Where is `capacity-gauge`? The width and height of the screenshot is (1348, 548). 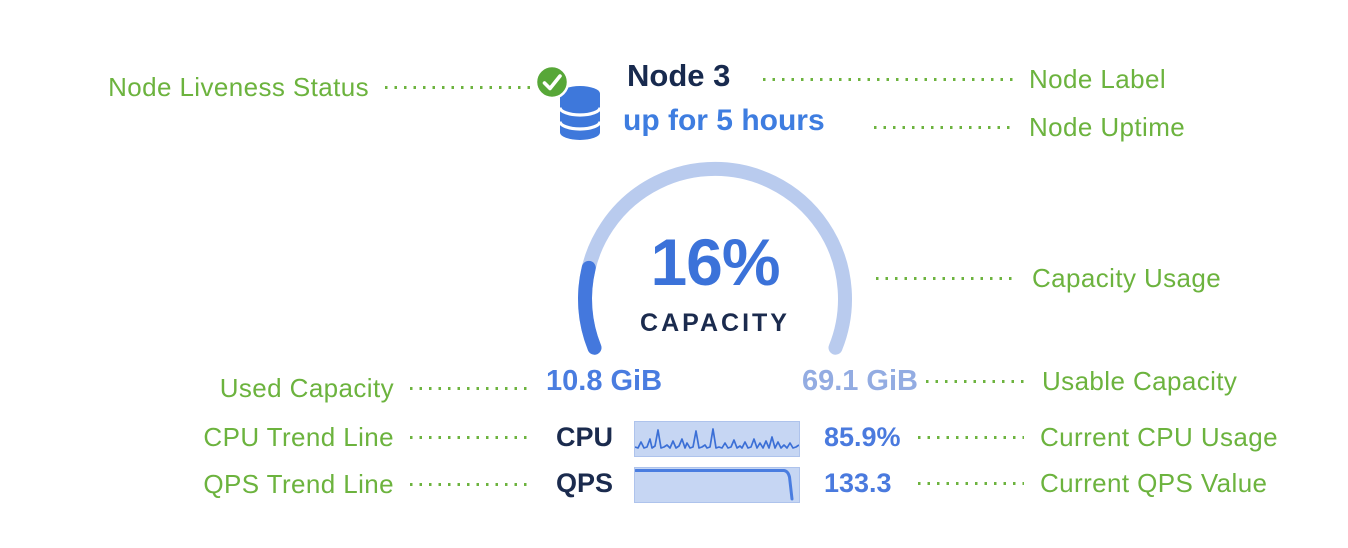
capacity-gauge is located at coordinates (715, 258).